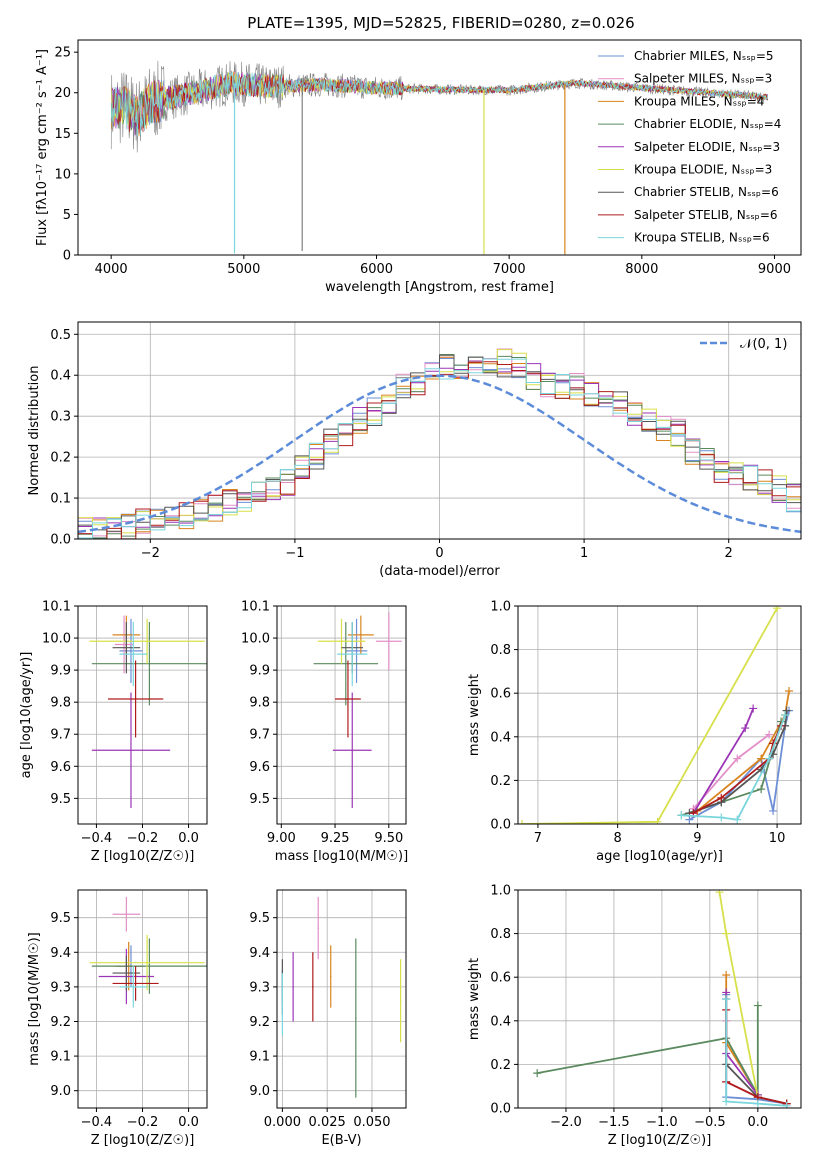 The image size is (819, 1170). I want to click on y-axis-label: mass [log10(M/M☉)], so click(34, 998).